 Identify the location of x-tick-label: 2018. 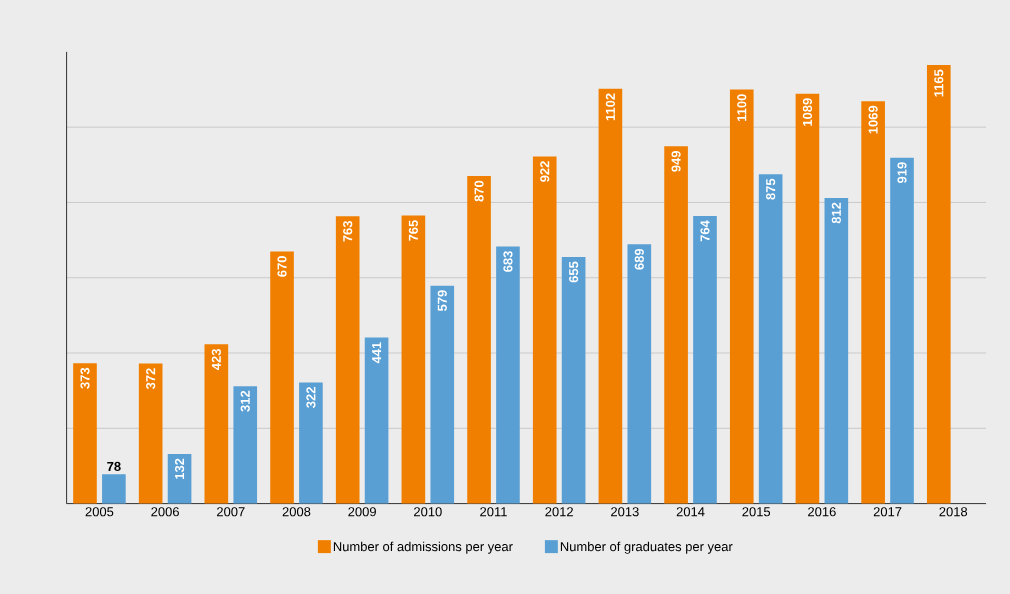
(953, 511).